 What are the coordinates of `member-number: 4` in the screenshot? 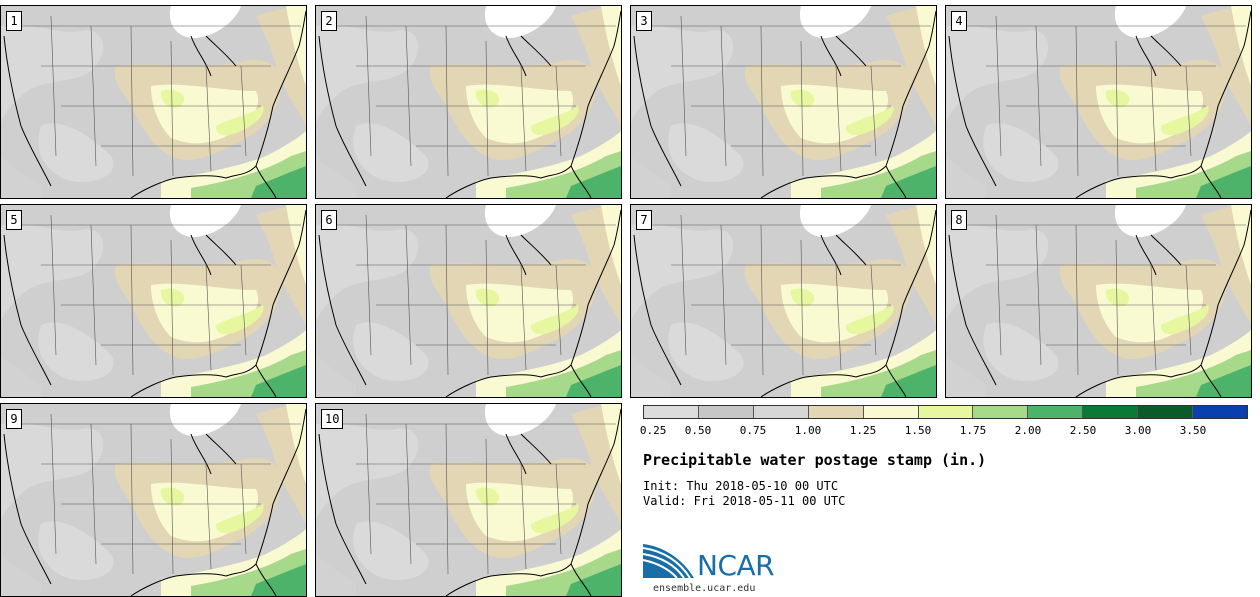 It's located at (959, 21).